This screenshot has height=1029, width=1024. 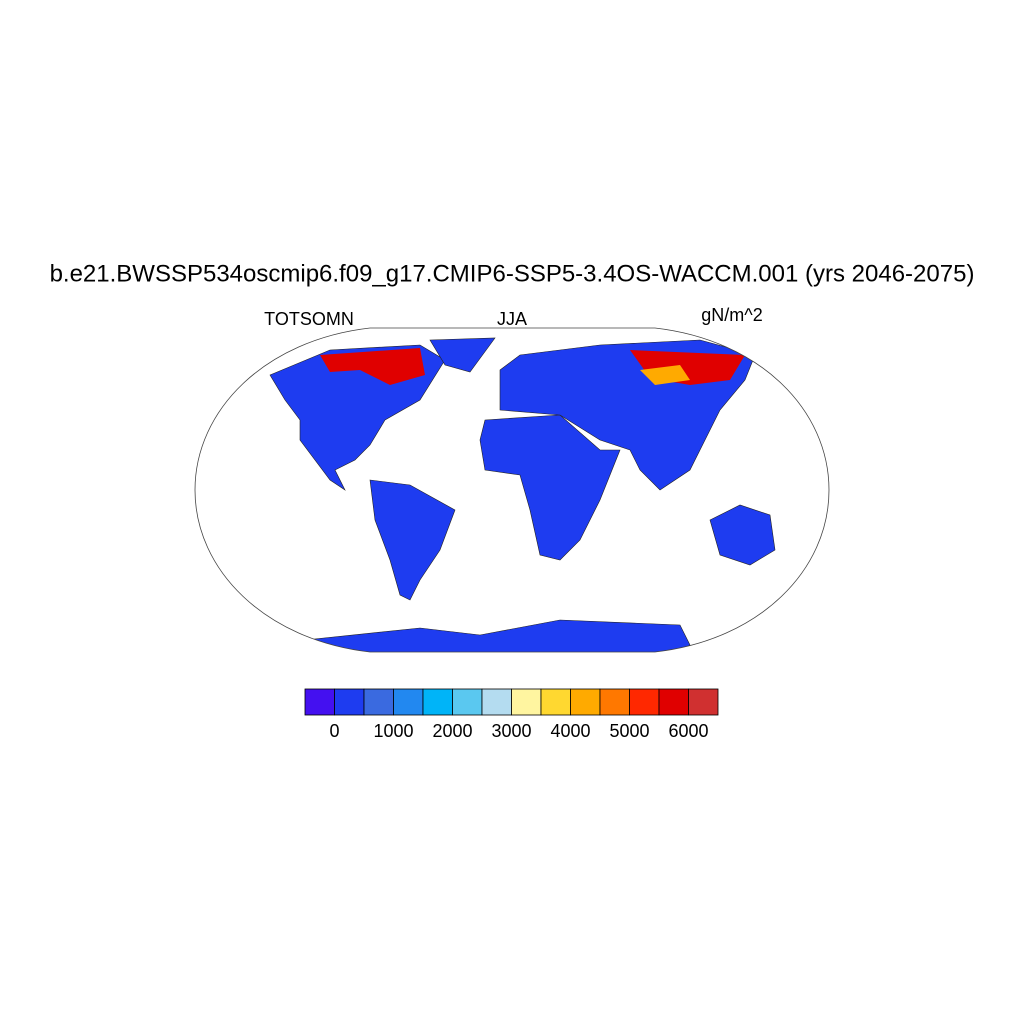 I want to click on colorbar: 0 1000 2000 3000 4000 5000 6000, so click(x=511, y=714).